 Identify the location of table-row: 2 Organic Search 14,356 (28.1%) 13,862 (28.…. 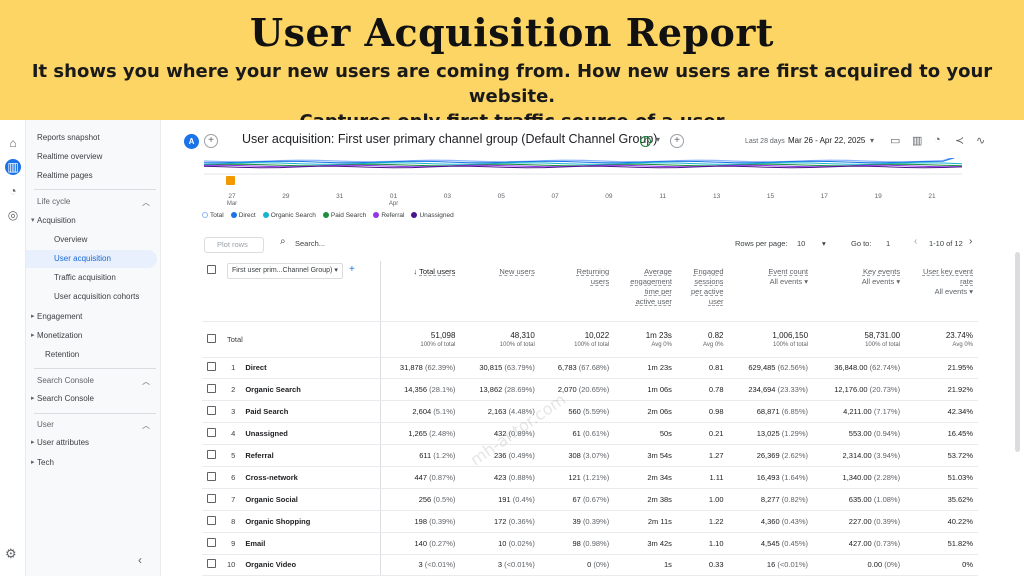
(590, 390).